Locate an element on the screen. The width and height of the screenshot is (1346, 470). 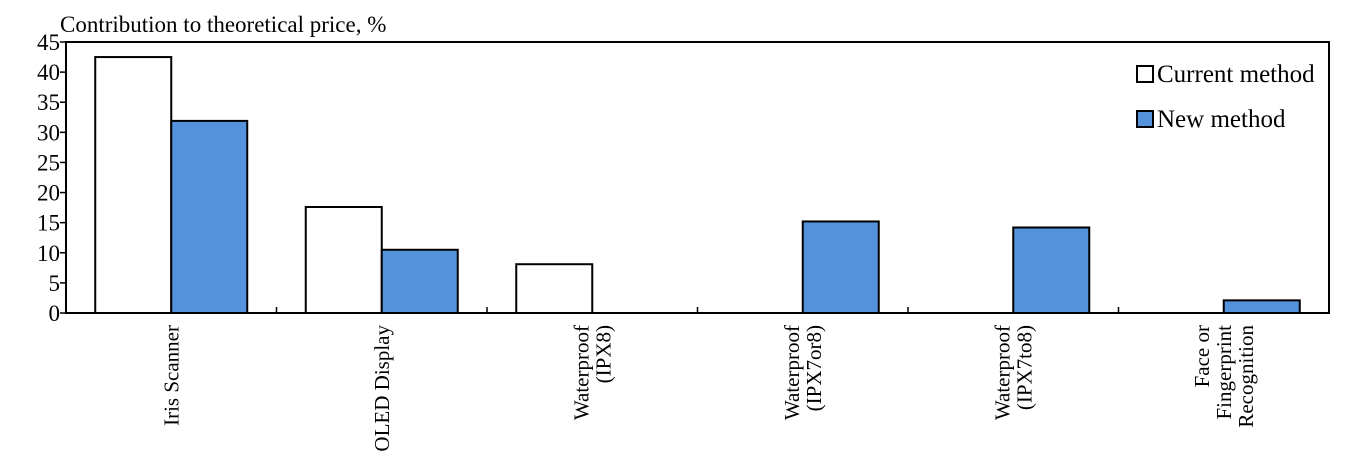
y-axis-ticks: 0 5 10 15 20 25 30 35 40 45 is located at coordinates (51, 178).